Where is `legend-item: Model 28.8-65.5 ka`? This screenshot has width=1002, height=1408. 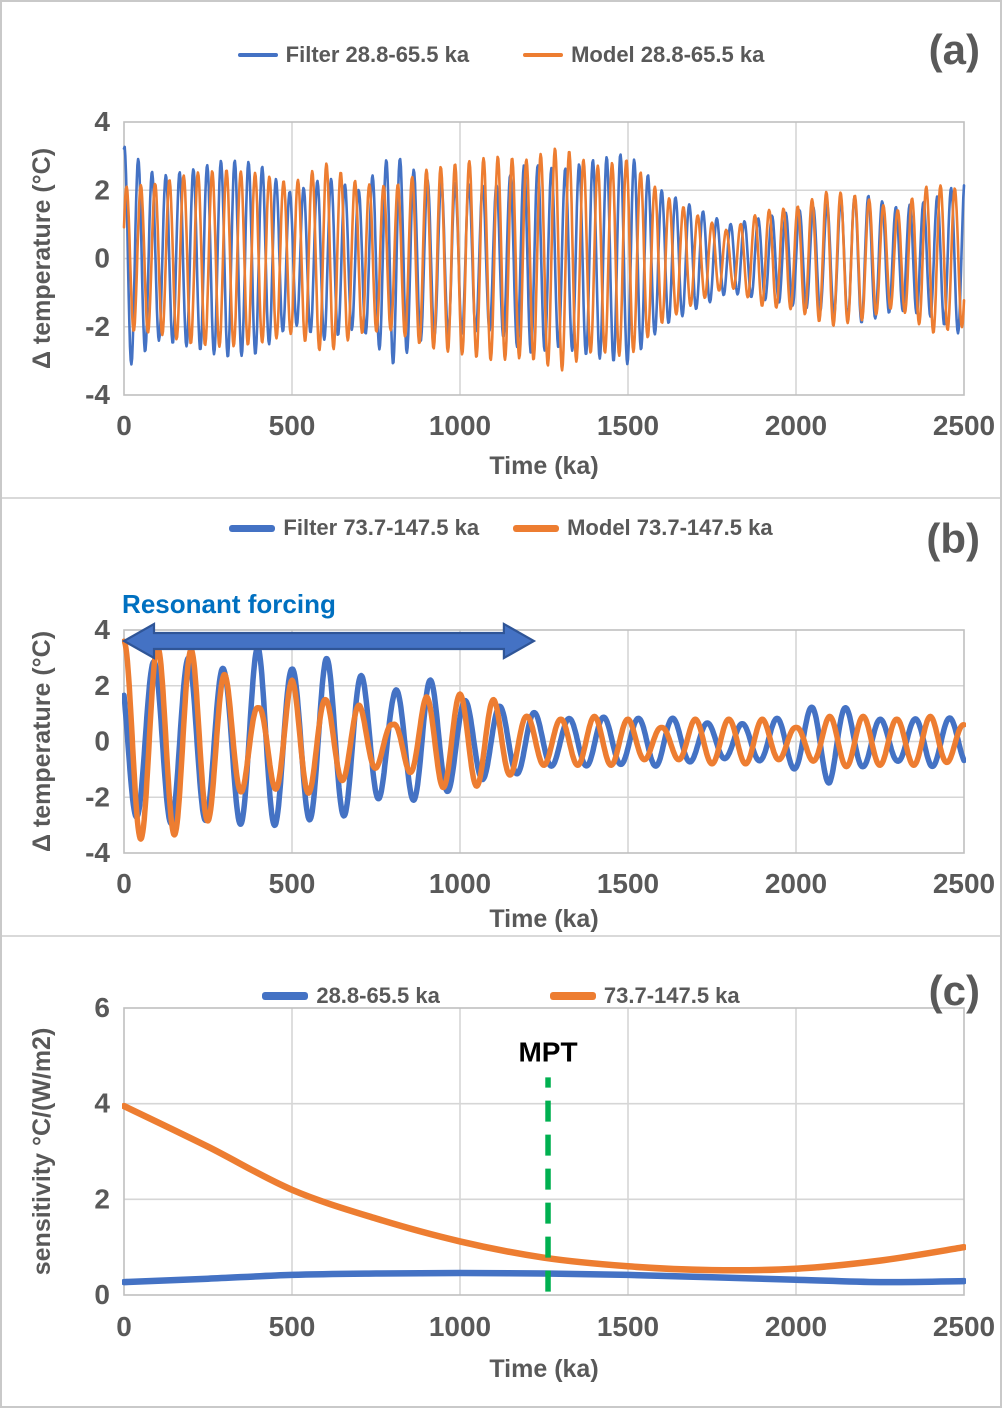 legend-item: Model 28.8-65.5 ka is located at coordinates (643, 55).